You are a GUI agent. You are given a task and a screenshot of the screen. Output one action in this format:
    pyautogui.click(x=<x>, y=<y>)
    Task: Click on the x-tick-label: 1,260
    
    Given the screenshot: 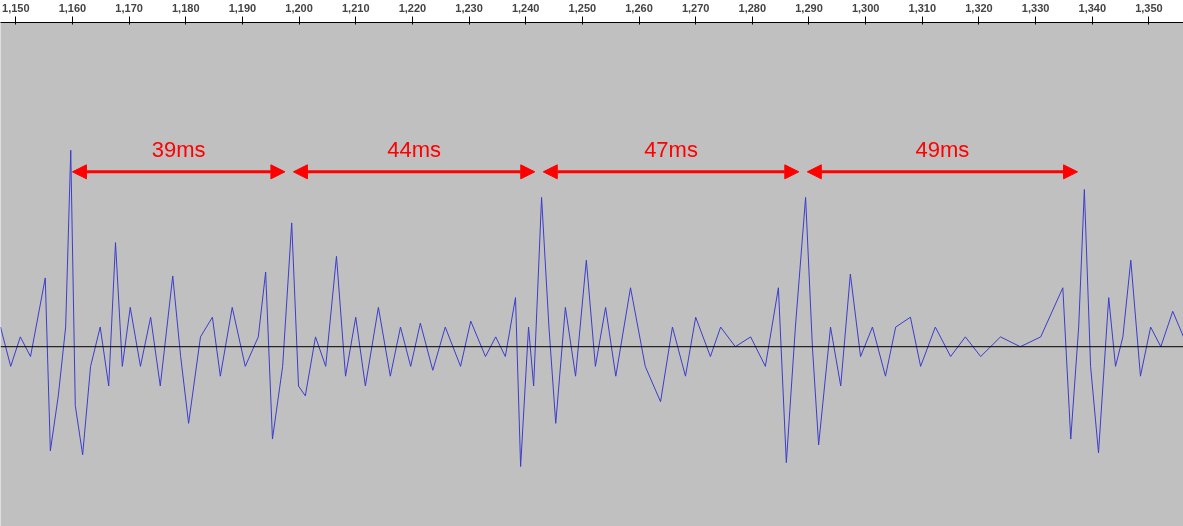 What is the action you would take?
    pyautogui.click(x=639, y=7)
    